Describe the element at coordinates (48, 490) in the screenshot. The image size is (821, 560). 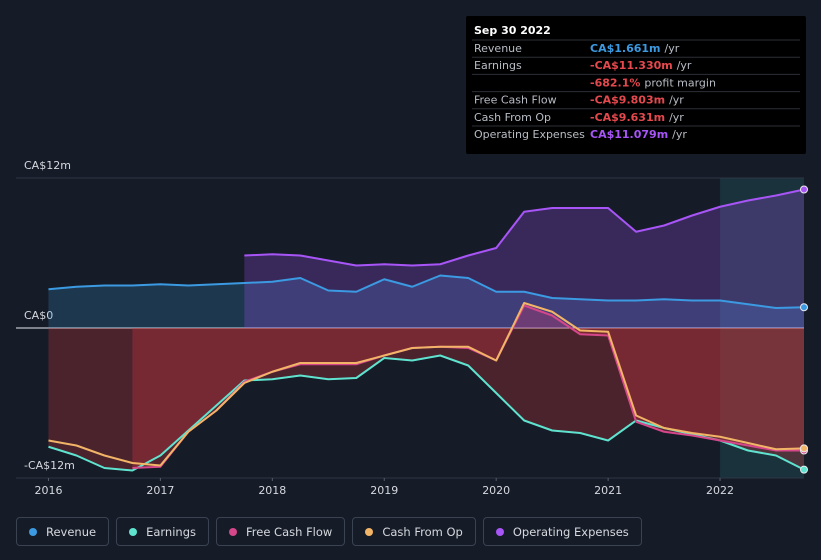
I see `x-tick-label: 2016` at that location.